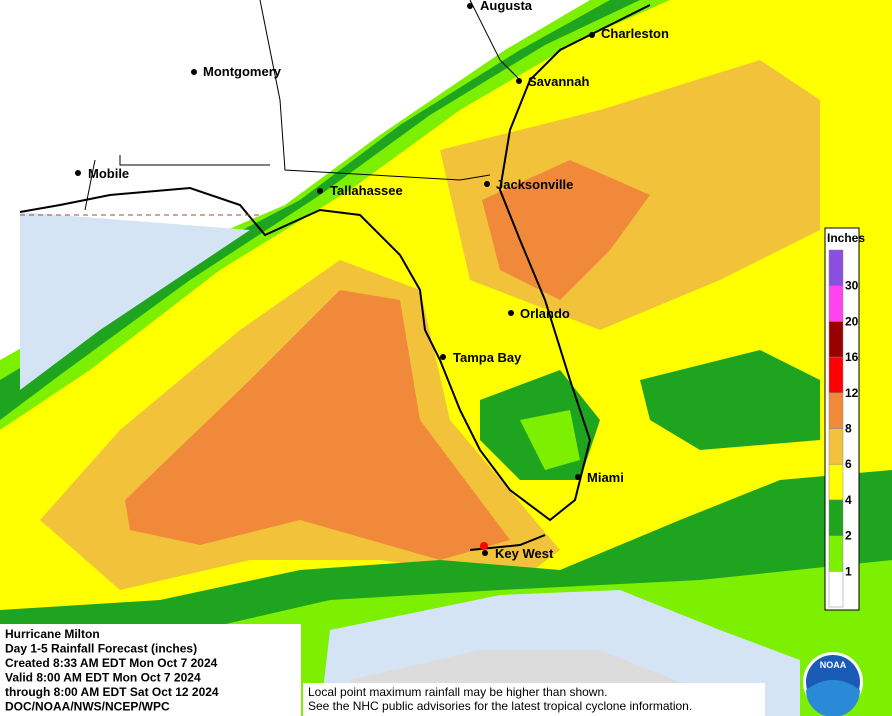 The height and width of the screenshot is (716, 892). Describe the element at coordinates (730, 400) in the screenshot. I see `green-patch-bahamas` at that location.